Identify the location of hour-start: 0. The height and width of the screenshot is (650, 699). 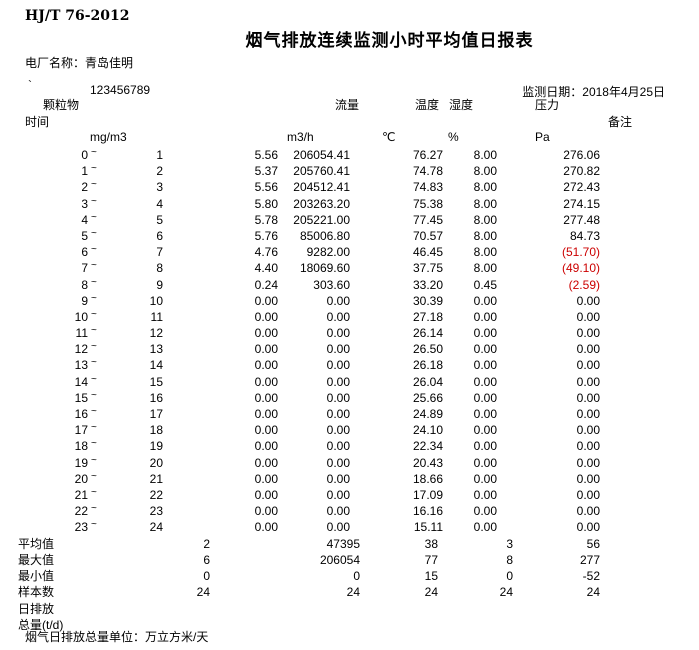
(84, 155).